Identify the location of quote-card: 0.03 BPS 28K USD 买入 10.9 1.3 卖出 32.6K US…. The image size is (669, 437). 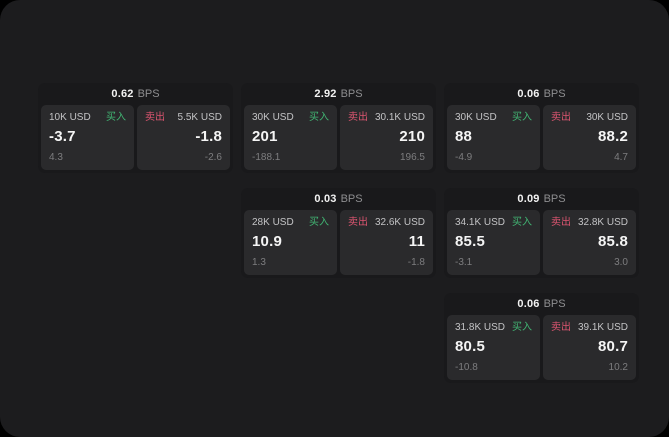
(338, 233).